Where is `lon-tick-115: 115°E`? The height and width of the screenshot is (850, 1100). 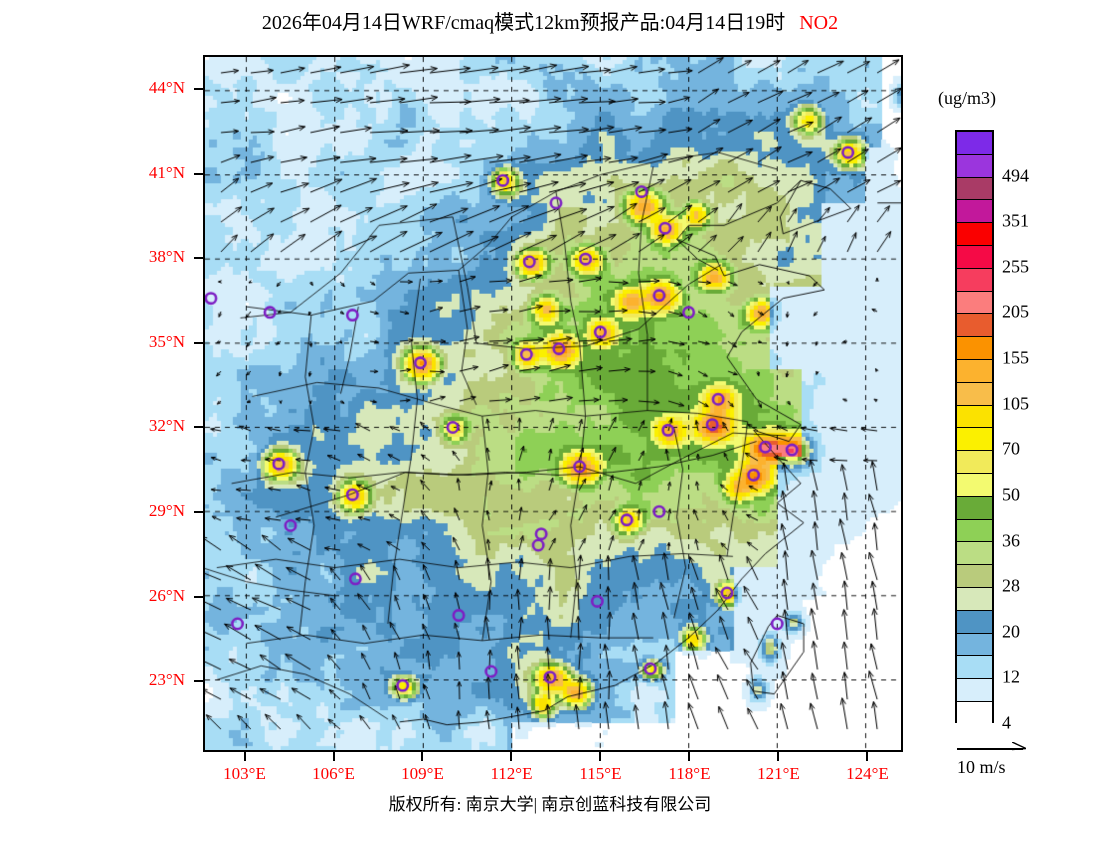
lon-tick-115: 115°E is located at coordinates (600, 773).